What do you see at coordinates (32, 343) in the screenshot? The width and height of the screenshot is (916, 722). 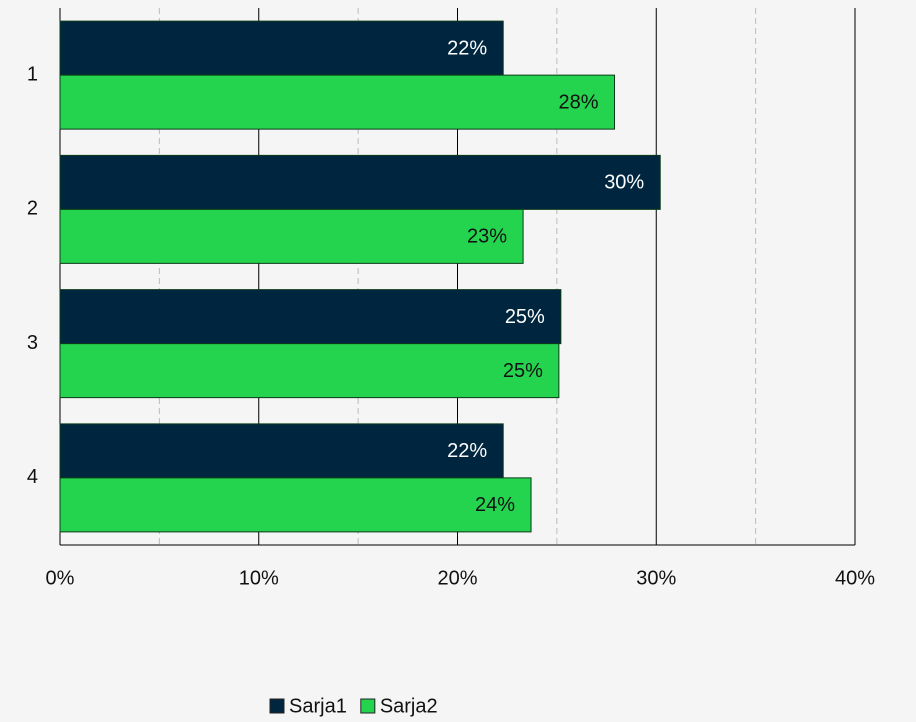 I see `y-tick-label: 3` at bounding box center [32, 343].